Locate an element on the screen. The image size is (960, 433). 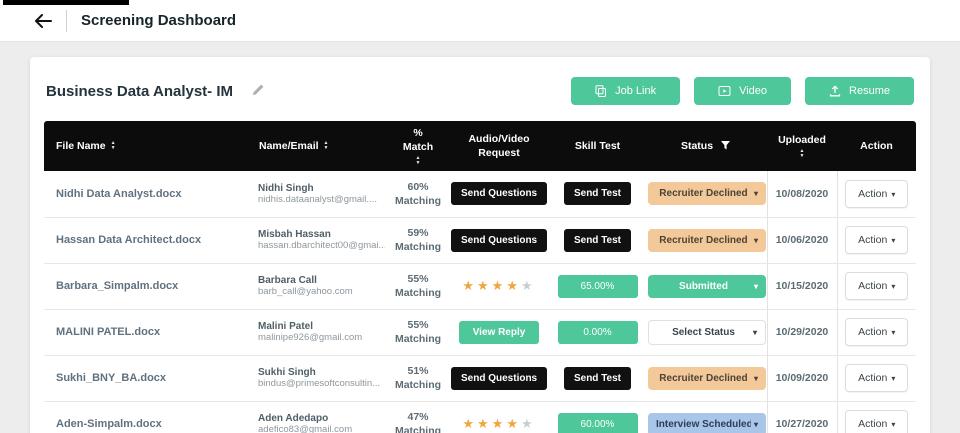
arrow-left-icon is located at coordinates (43, 20).